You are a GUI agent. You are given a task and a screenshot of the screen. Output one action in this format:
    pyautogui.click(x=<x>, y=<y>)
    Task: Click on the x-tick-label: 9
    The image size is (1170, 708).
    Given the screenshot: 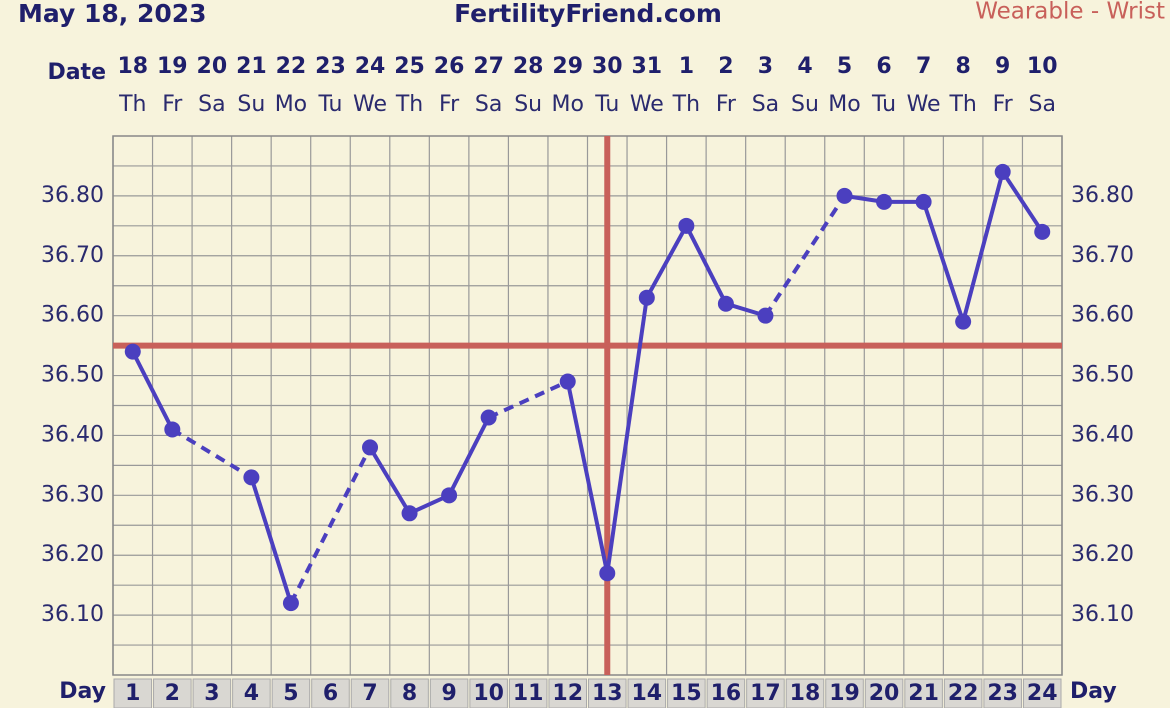 What is the action you would take?
    pyautogui.click(x=448, y=693)
    